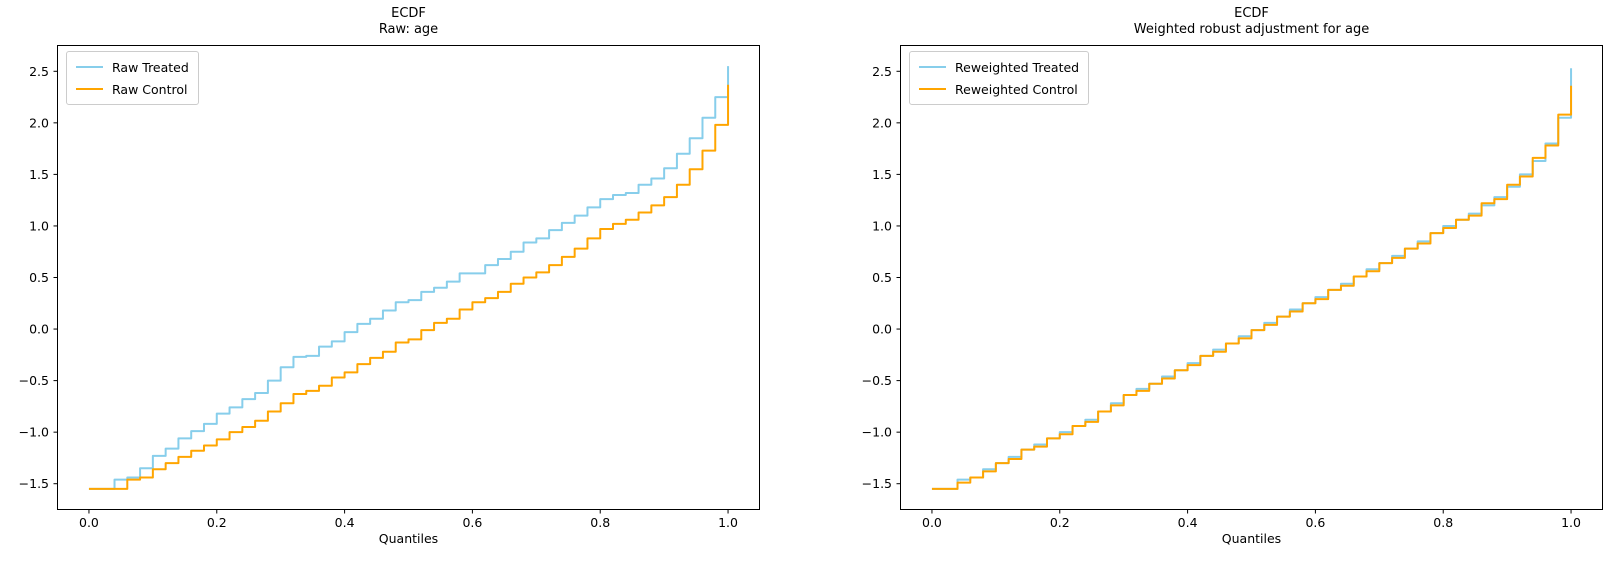 Image resolution: width=1613 pixels, height=563 pixels. What do you see at coordinates (1016, 89) in the screenshot?
I see `legend-label-control: Reweighted Control` at bounding box center [1016, 89].